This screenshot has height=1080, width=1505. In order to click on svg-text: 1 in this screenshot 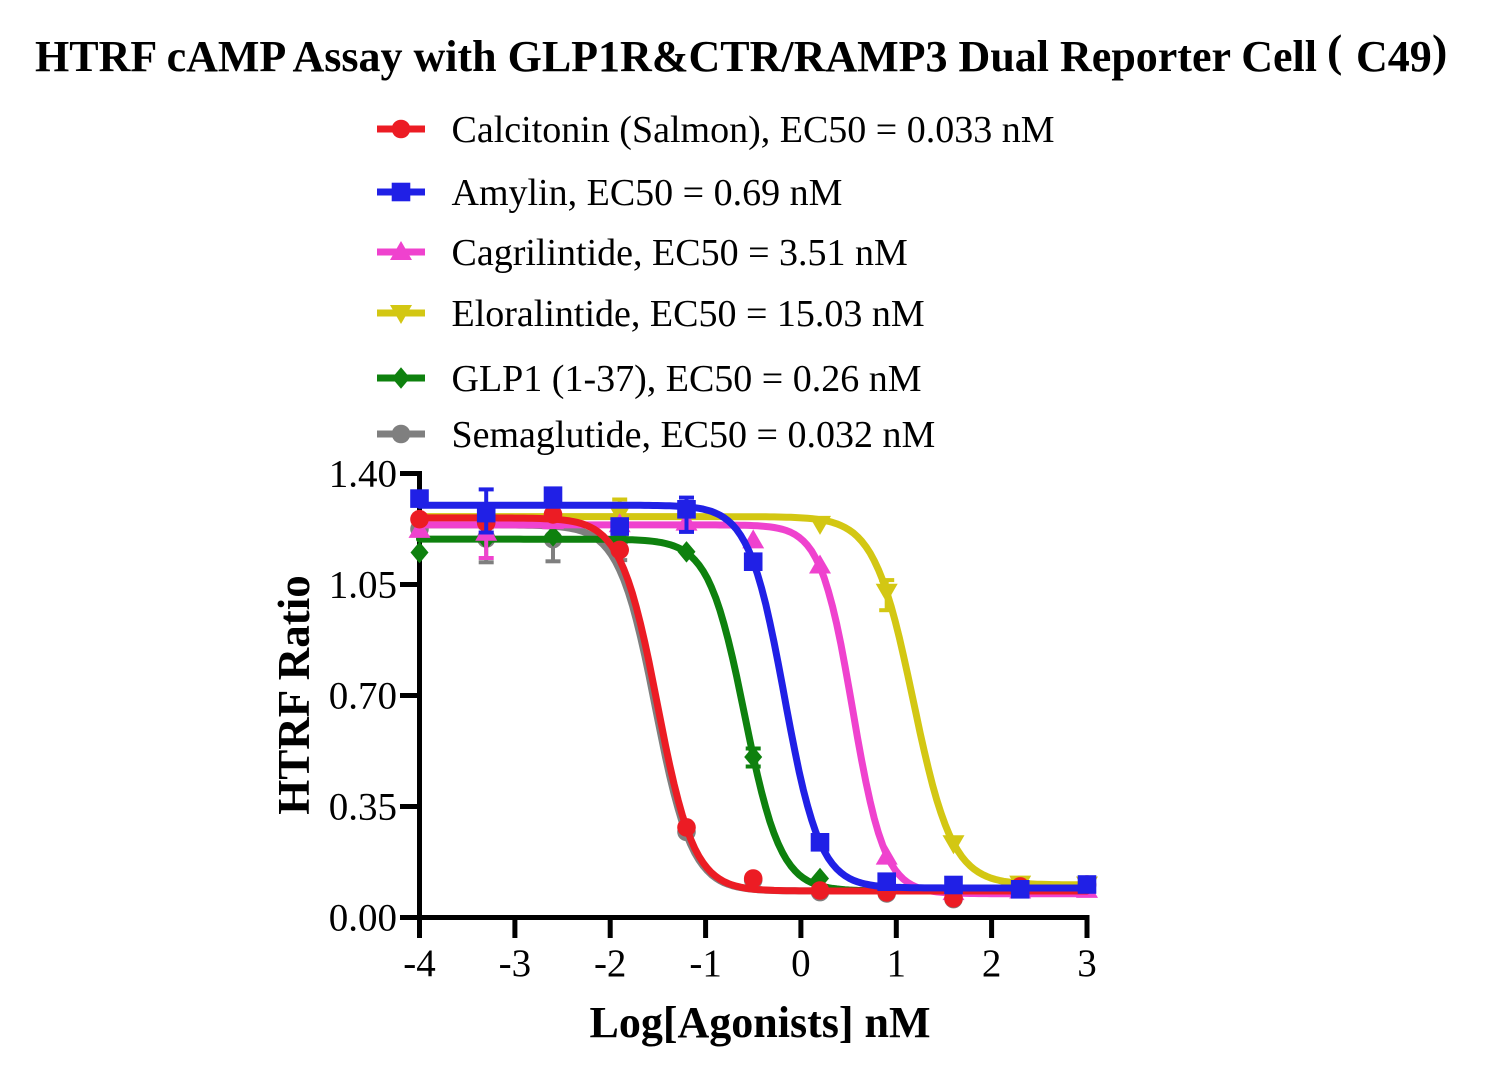, I will do `click(897, 963)`.